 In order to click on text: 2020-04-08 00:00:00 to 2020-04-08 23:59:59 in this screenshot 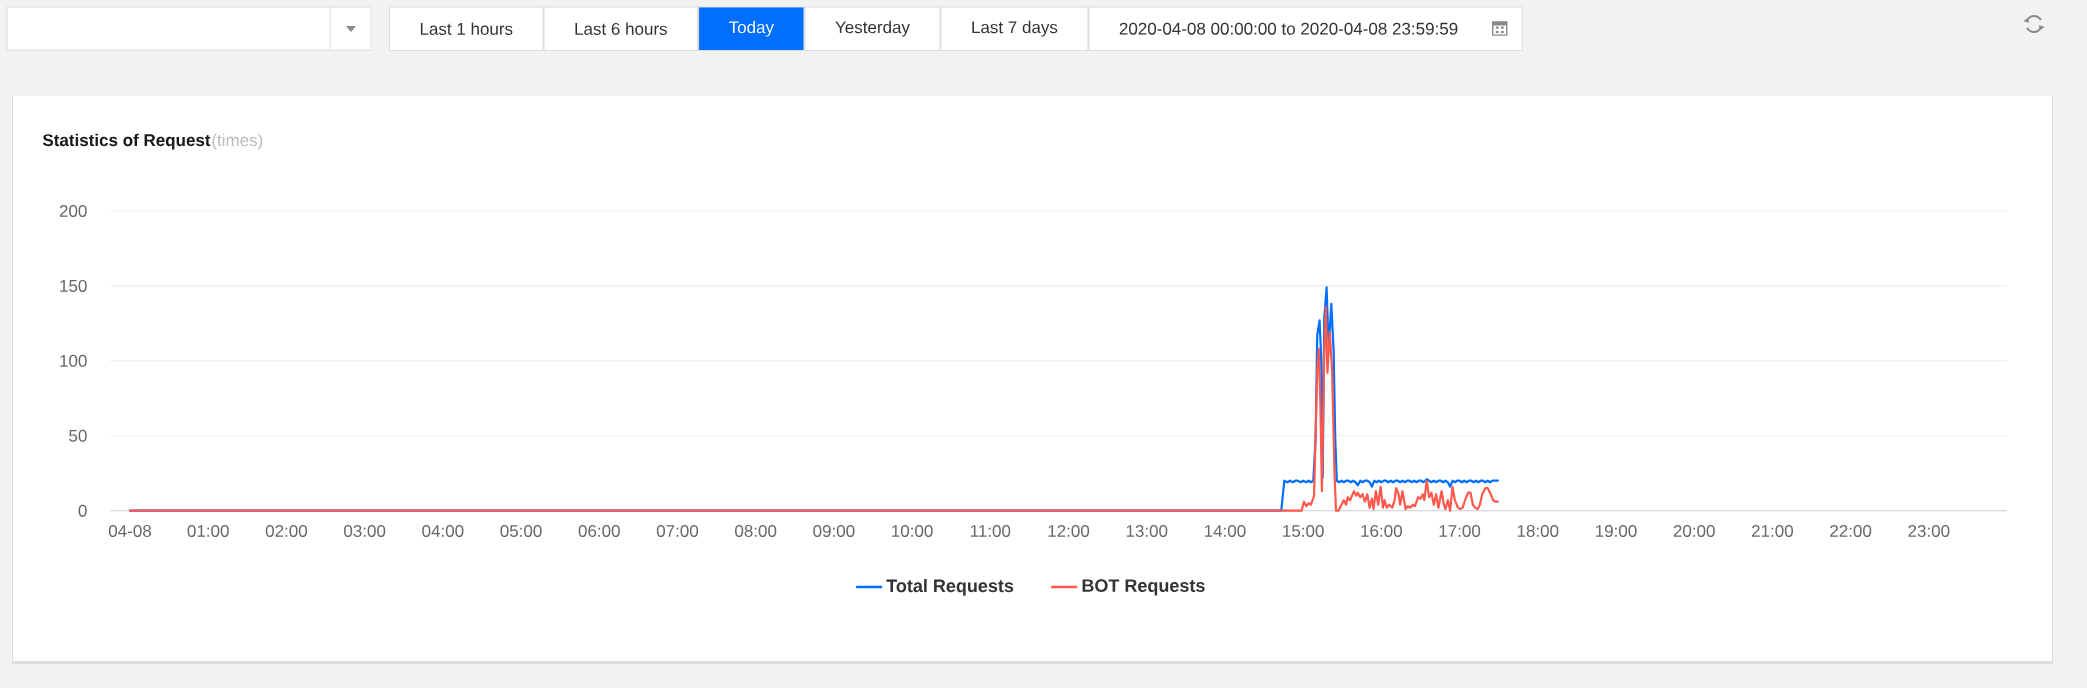, I will do `click(1288, 28)`.